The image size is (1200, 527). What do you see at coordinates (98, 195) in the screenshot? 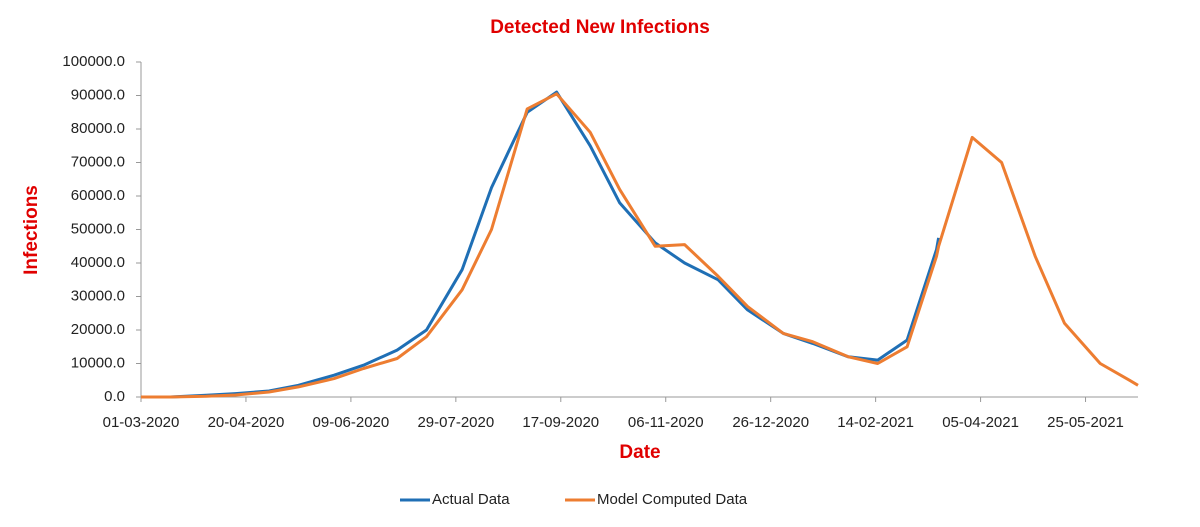
I see `y-tick-label: 60000.0` at bounding box center [98, 195].